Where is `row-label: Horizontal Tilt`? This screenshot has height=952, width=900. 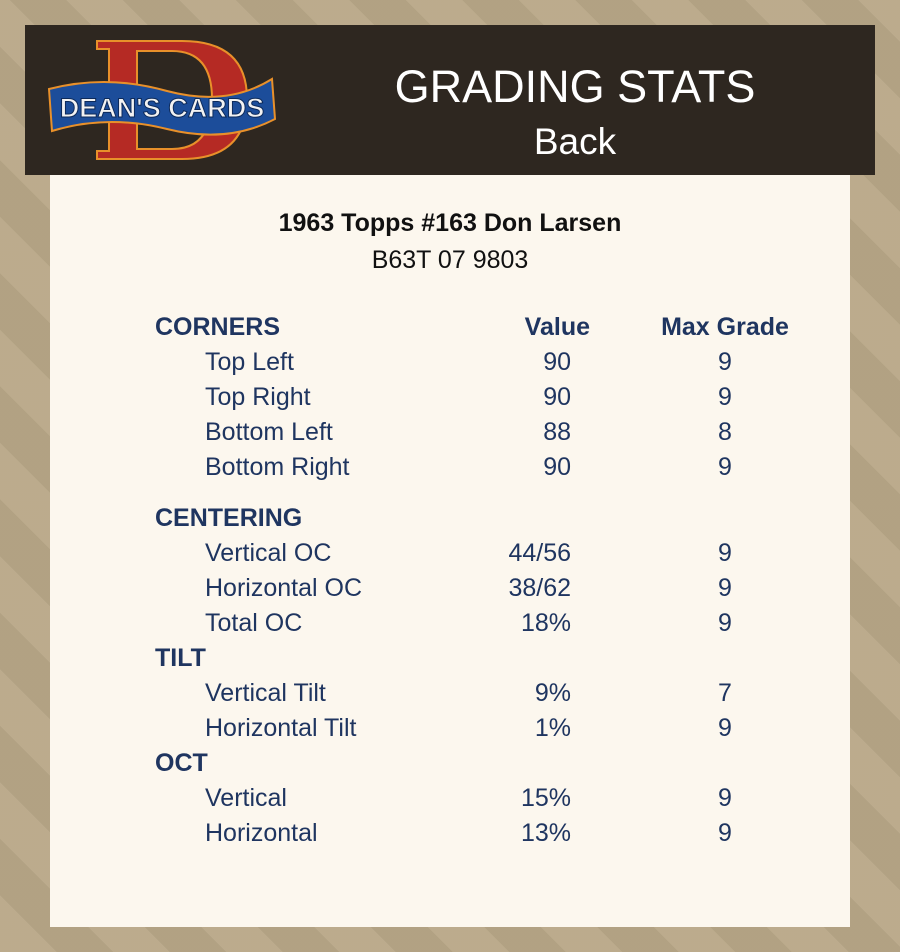
row-label: Horizontal Tilt is located at coordinates (281, 728).